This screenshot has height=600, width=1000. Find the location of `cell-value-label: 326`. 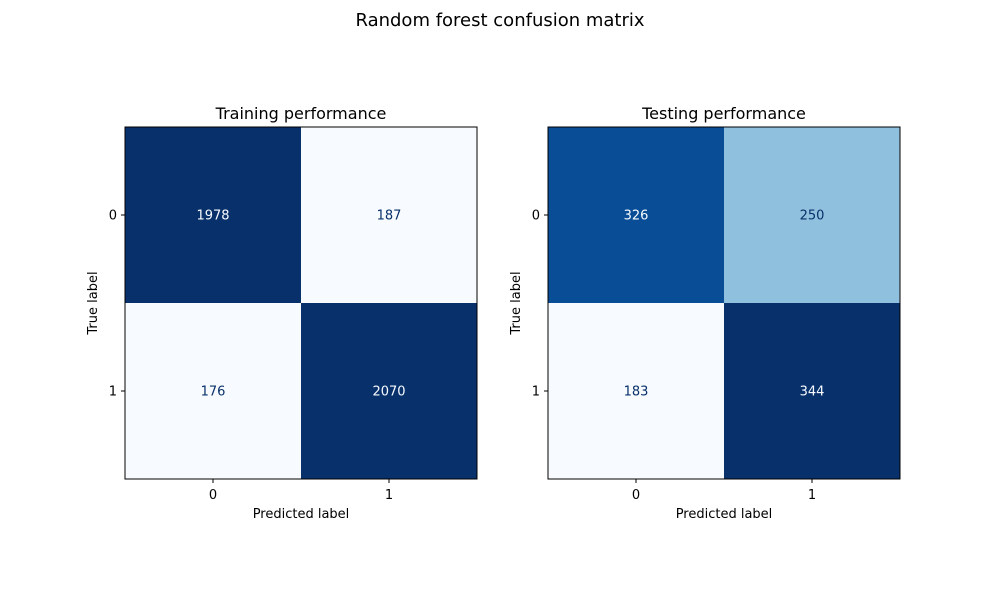

cell-value-label: 326 is located at coordinates (636, 216).